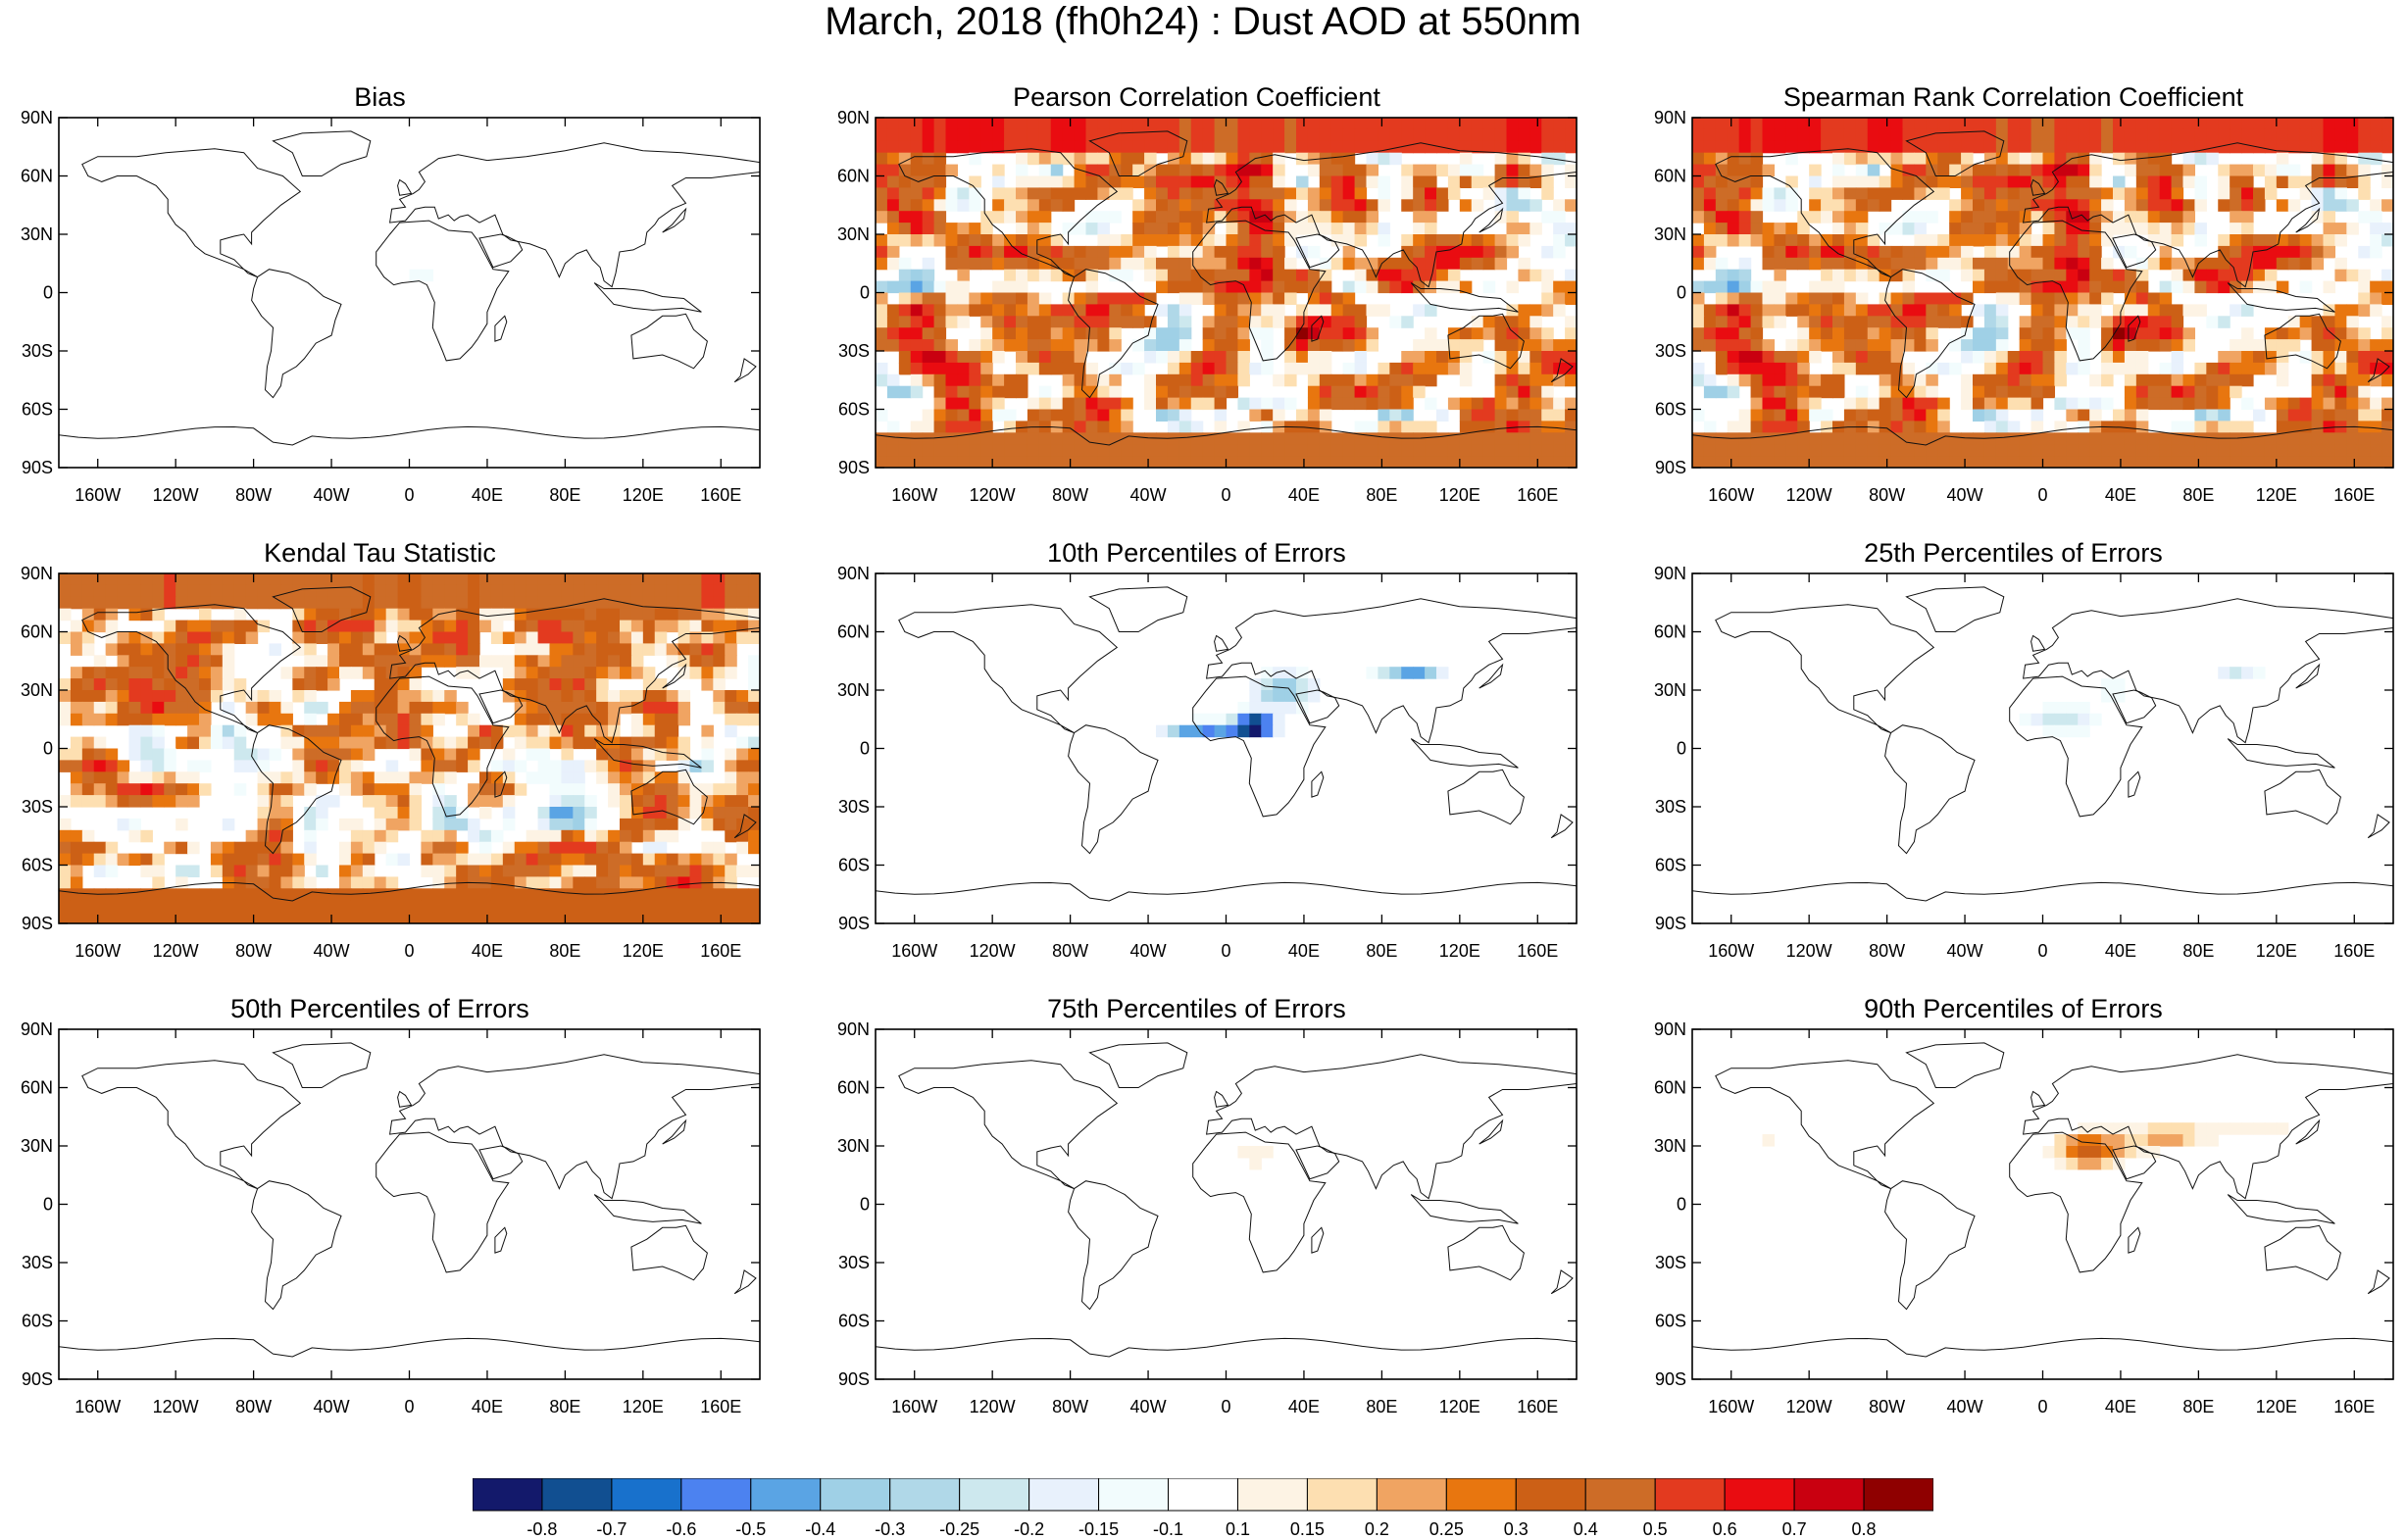 The height and width of the screenshot is (1540, 2406). Describe the element at coordinates (2013, 553) in the screenshot. I see `panel-title: 25th Percentiles of Errors` at that location.